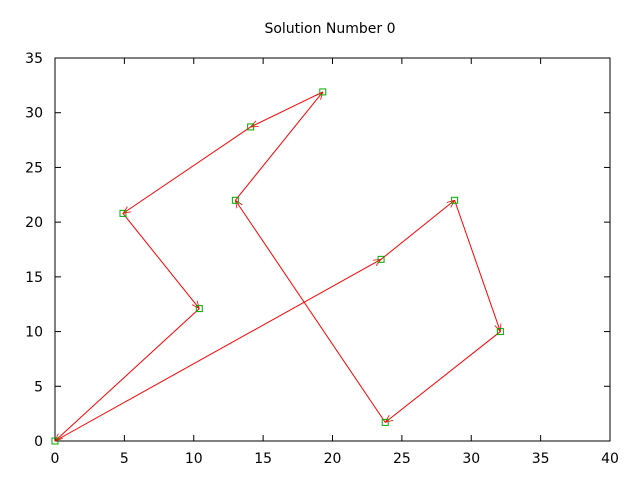  I want to click on y-tick-label: 0, so click(38, 442).